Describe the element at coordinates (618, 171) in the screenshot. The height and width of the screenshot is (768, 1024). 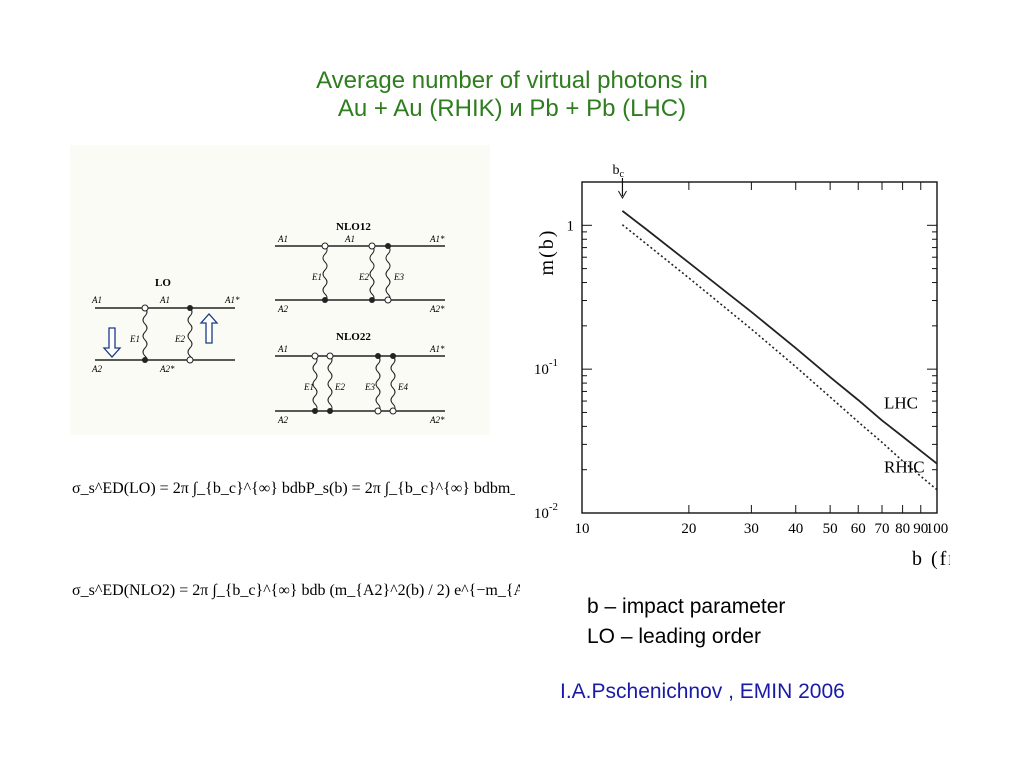
I see `bc-annotation: bc` at that location.